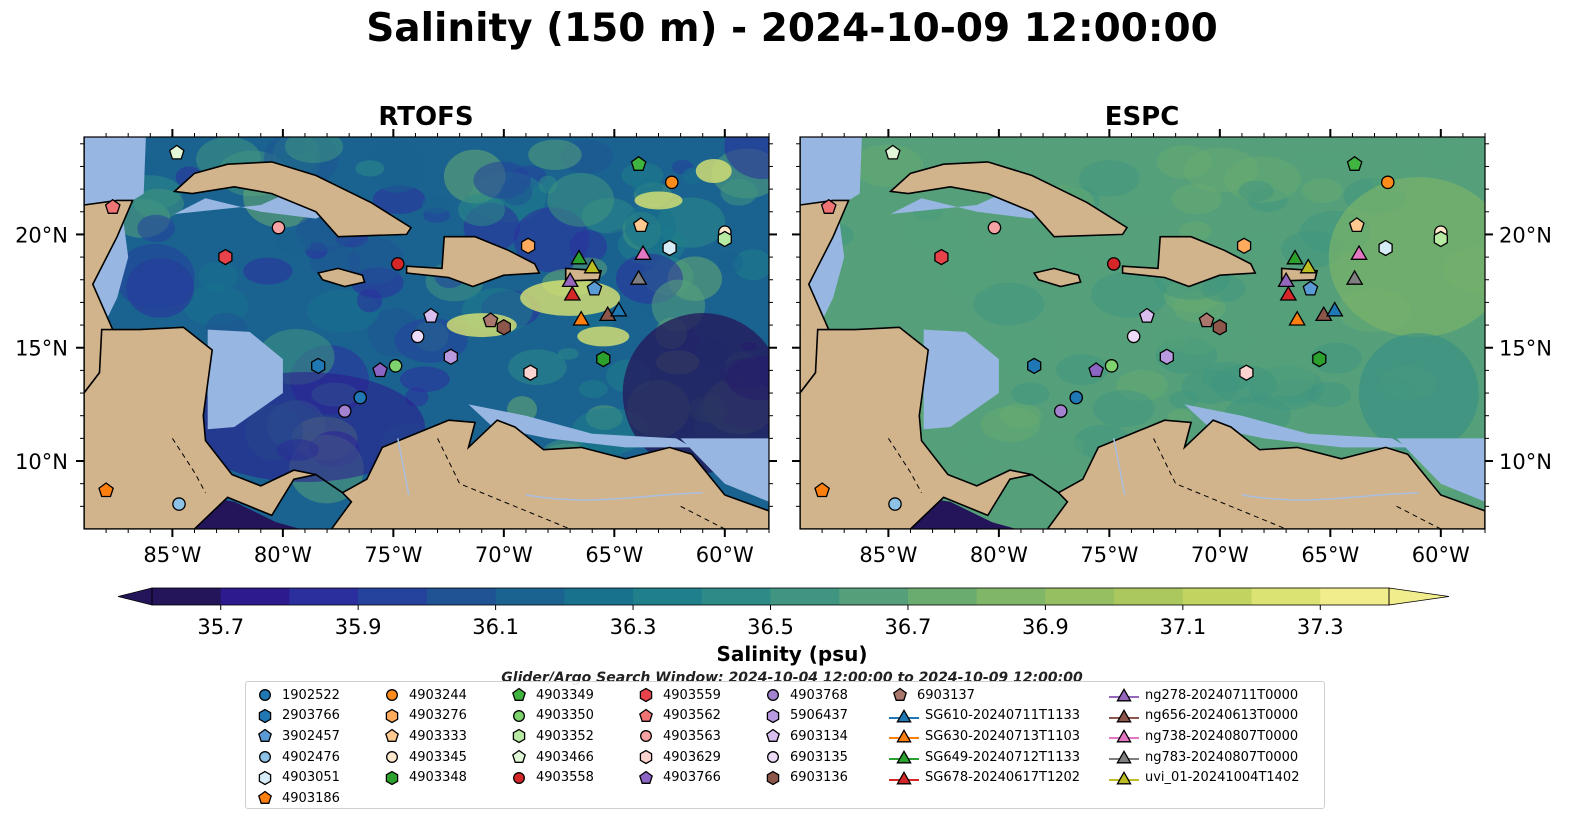 The image size is (1584, 829). Describe the element at coordinates (1142, 117) in the screenshot. I see `panel-title-espc: ESPC` at that location.